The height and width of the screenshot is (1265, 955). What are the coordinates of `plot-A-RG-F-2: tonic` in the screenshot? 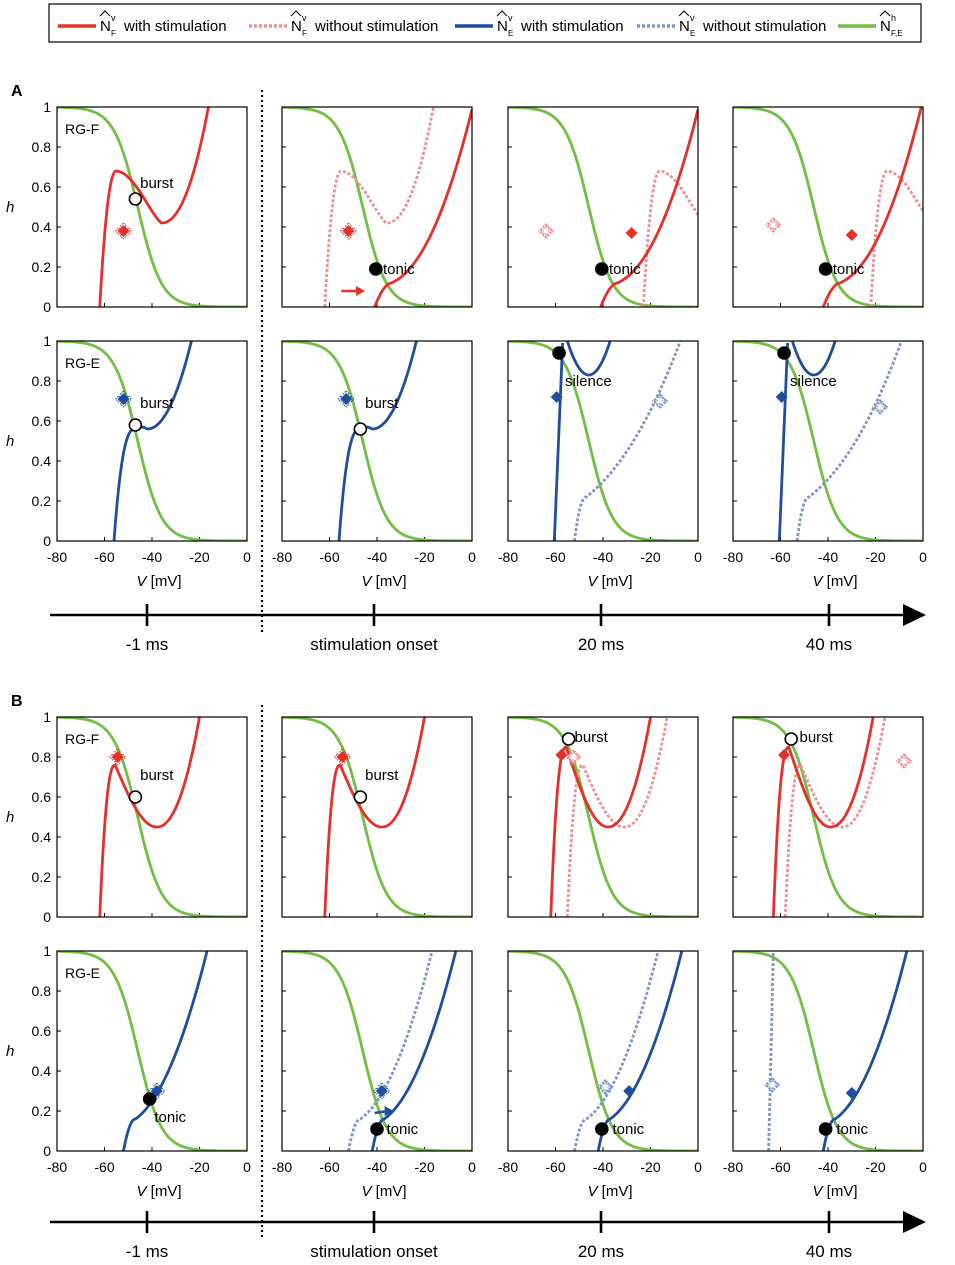 It's located at (603, 207).